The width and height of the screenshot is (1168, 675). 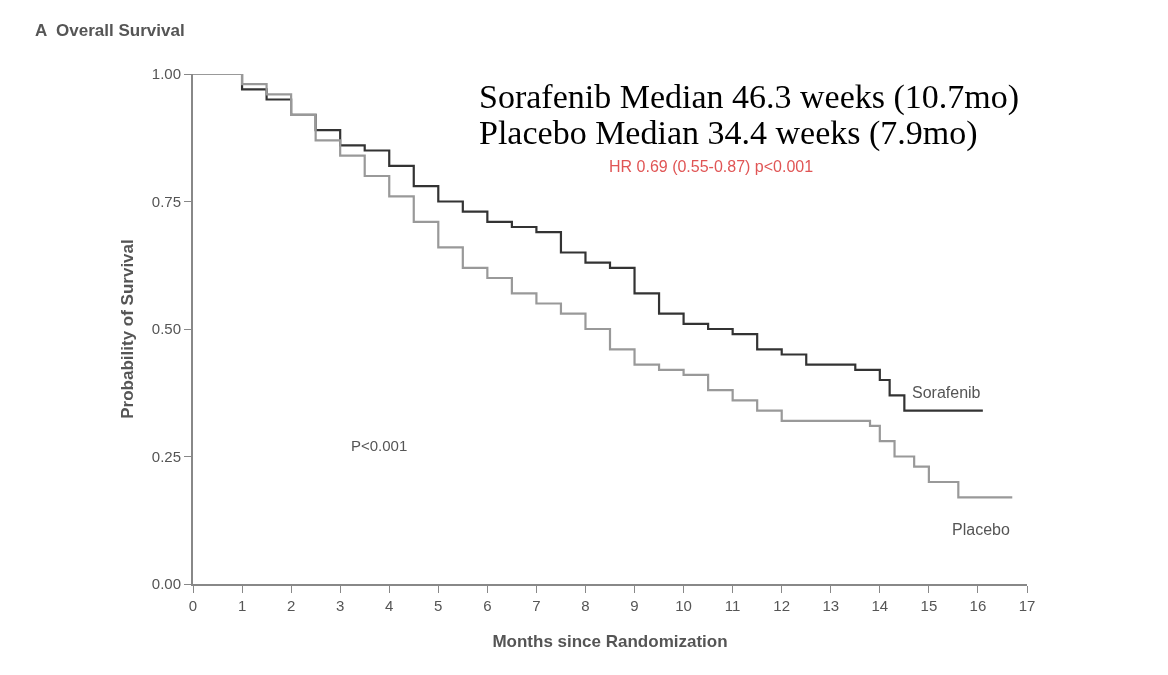 I want to click on x-tick-label: 7, so click(x=536, y=605).